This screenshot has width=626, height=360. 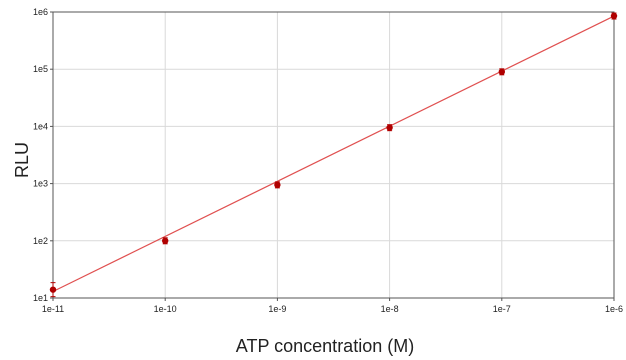 I want to click on y-tick-label: 1e4, so click(x=40, y=126).